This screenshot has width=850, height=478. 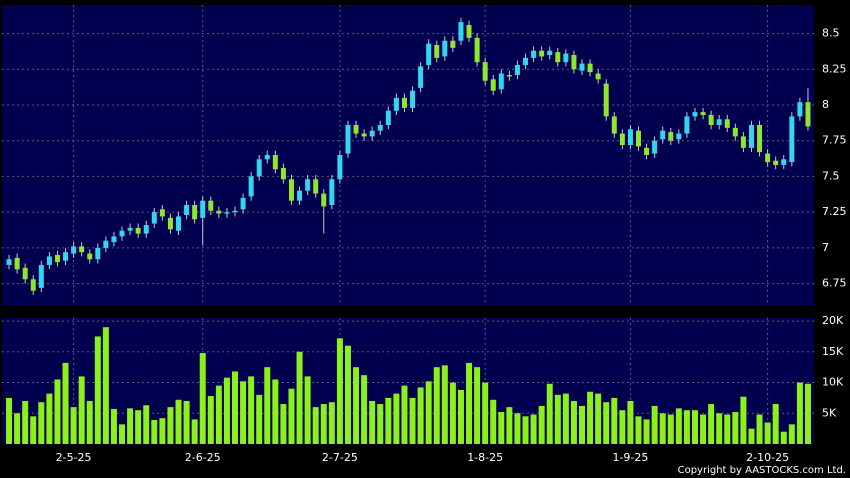 I want to click on x-tick-label: 2-7-25, so click(x=340, y=457).